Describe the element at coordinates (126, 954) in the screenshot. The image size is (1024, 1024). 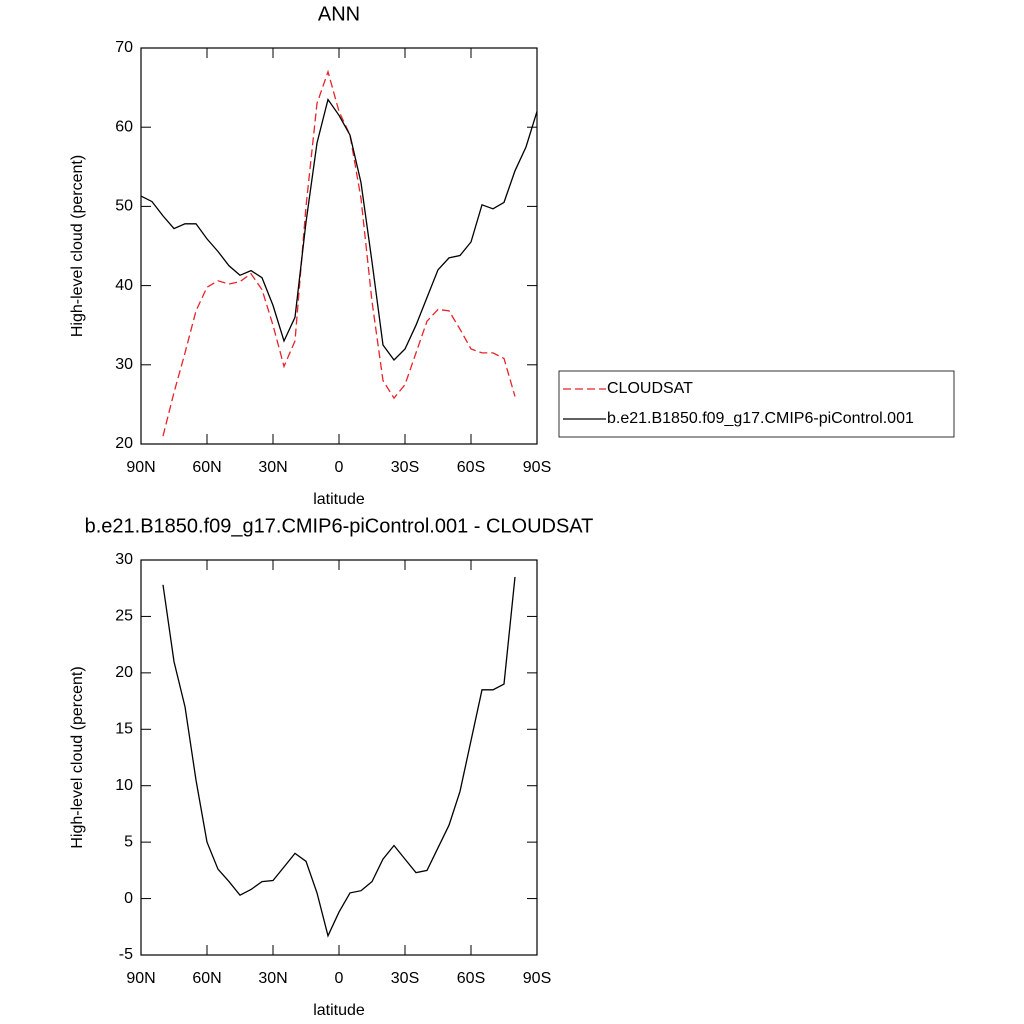
I see `y-tick-label: -5` at that location.